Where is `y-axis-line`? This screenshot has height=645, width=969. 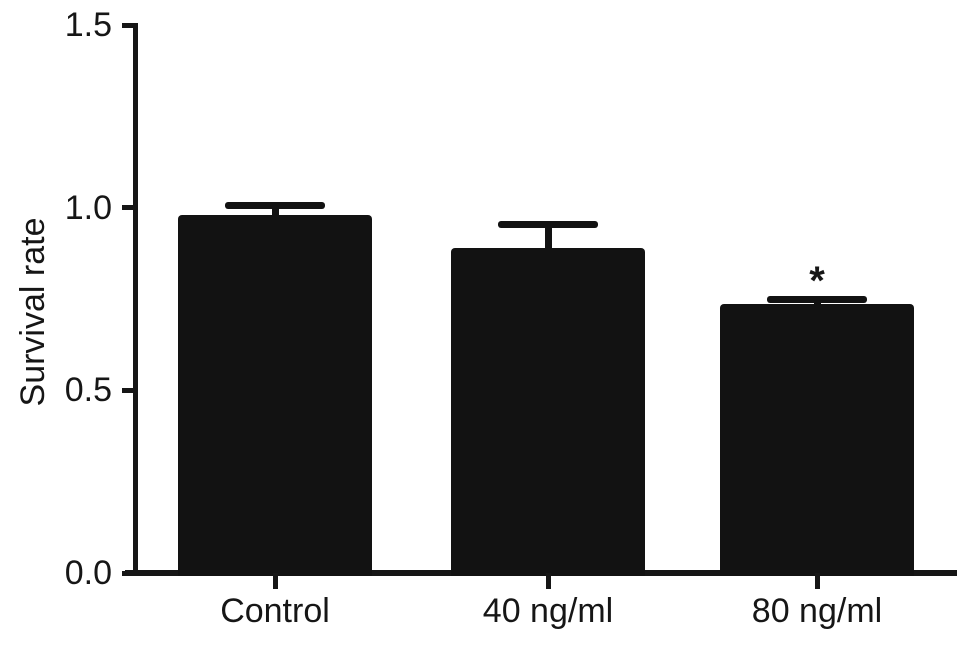
y-axis-line is located at coordinates (135, 299).